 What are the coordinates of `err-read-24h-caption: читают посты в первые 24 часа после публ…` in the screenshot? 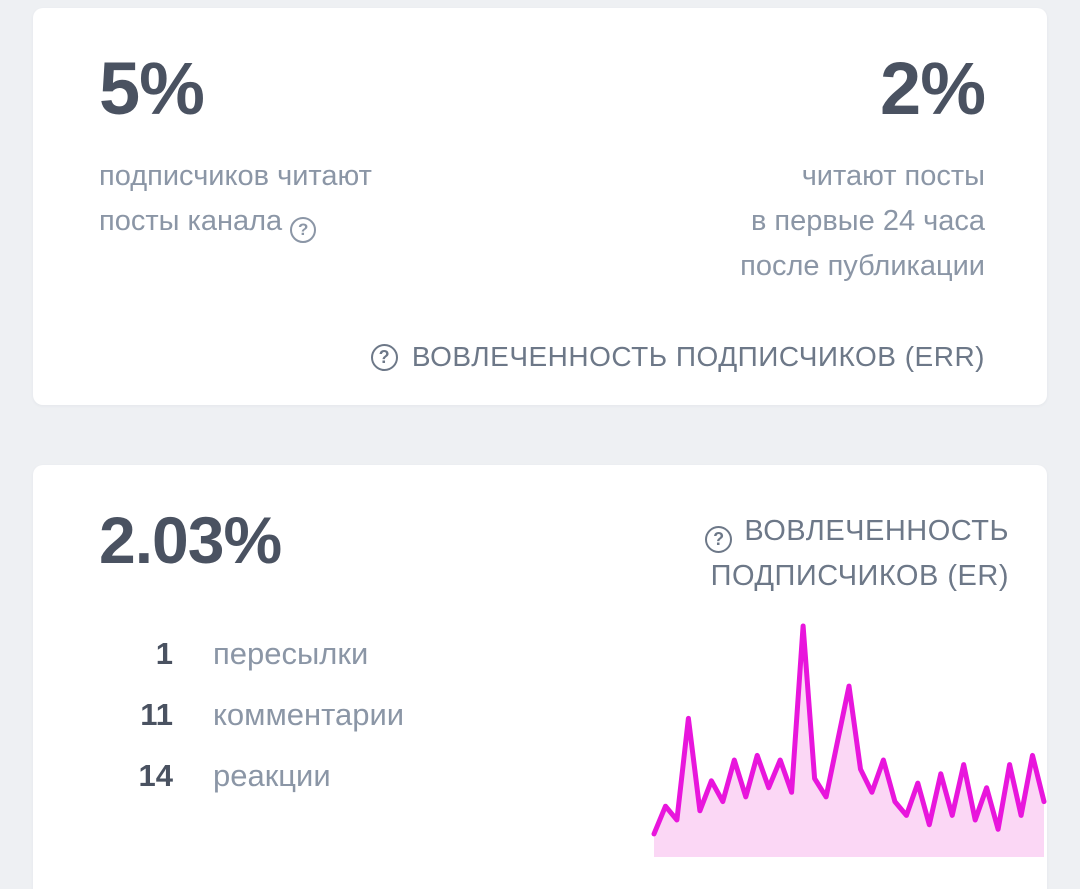 It's located at (862, 221).